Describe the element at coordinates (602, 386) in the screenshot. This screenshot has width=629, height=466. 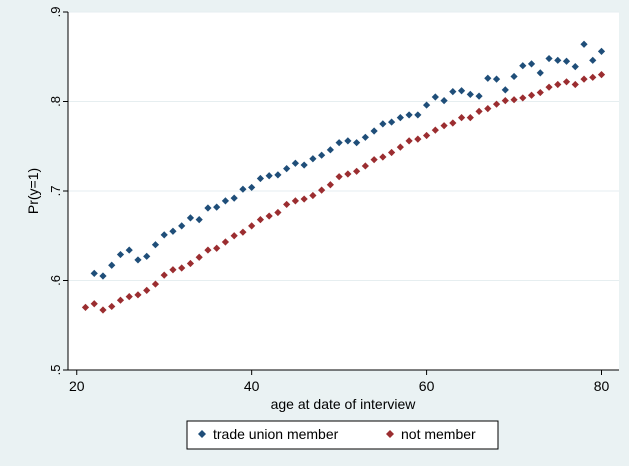
I see `x-tick-label: 80` at that location.